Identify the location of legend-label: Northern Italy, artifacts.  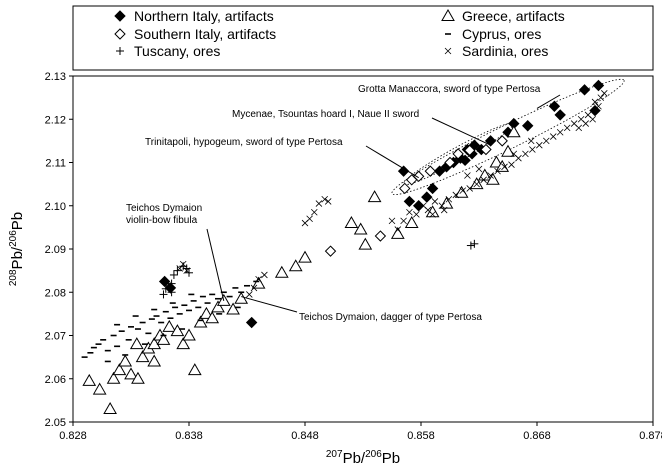
(204, 16).